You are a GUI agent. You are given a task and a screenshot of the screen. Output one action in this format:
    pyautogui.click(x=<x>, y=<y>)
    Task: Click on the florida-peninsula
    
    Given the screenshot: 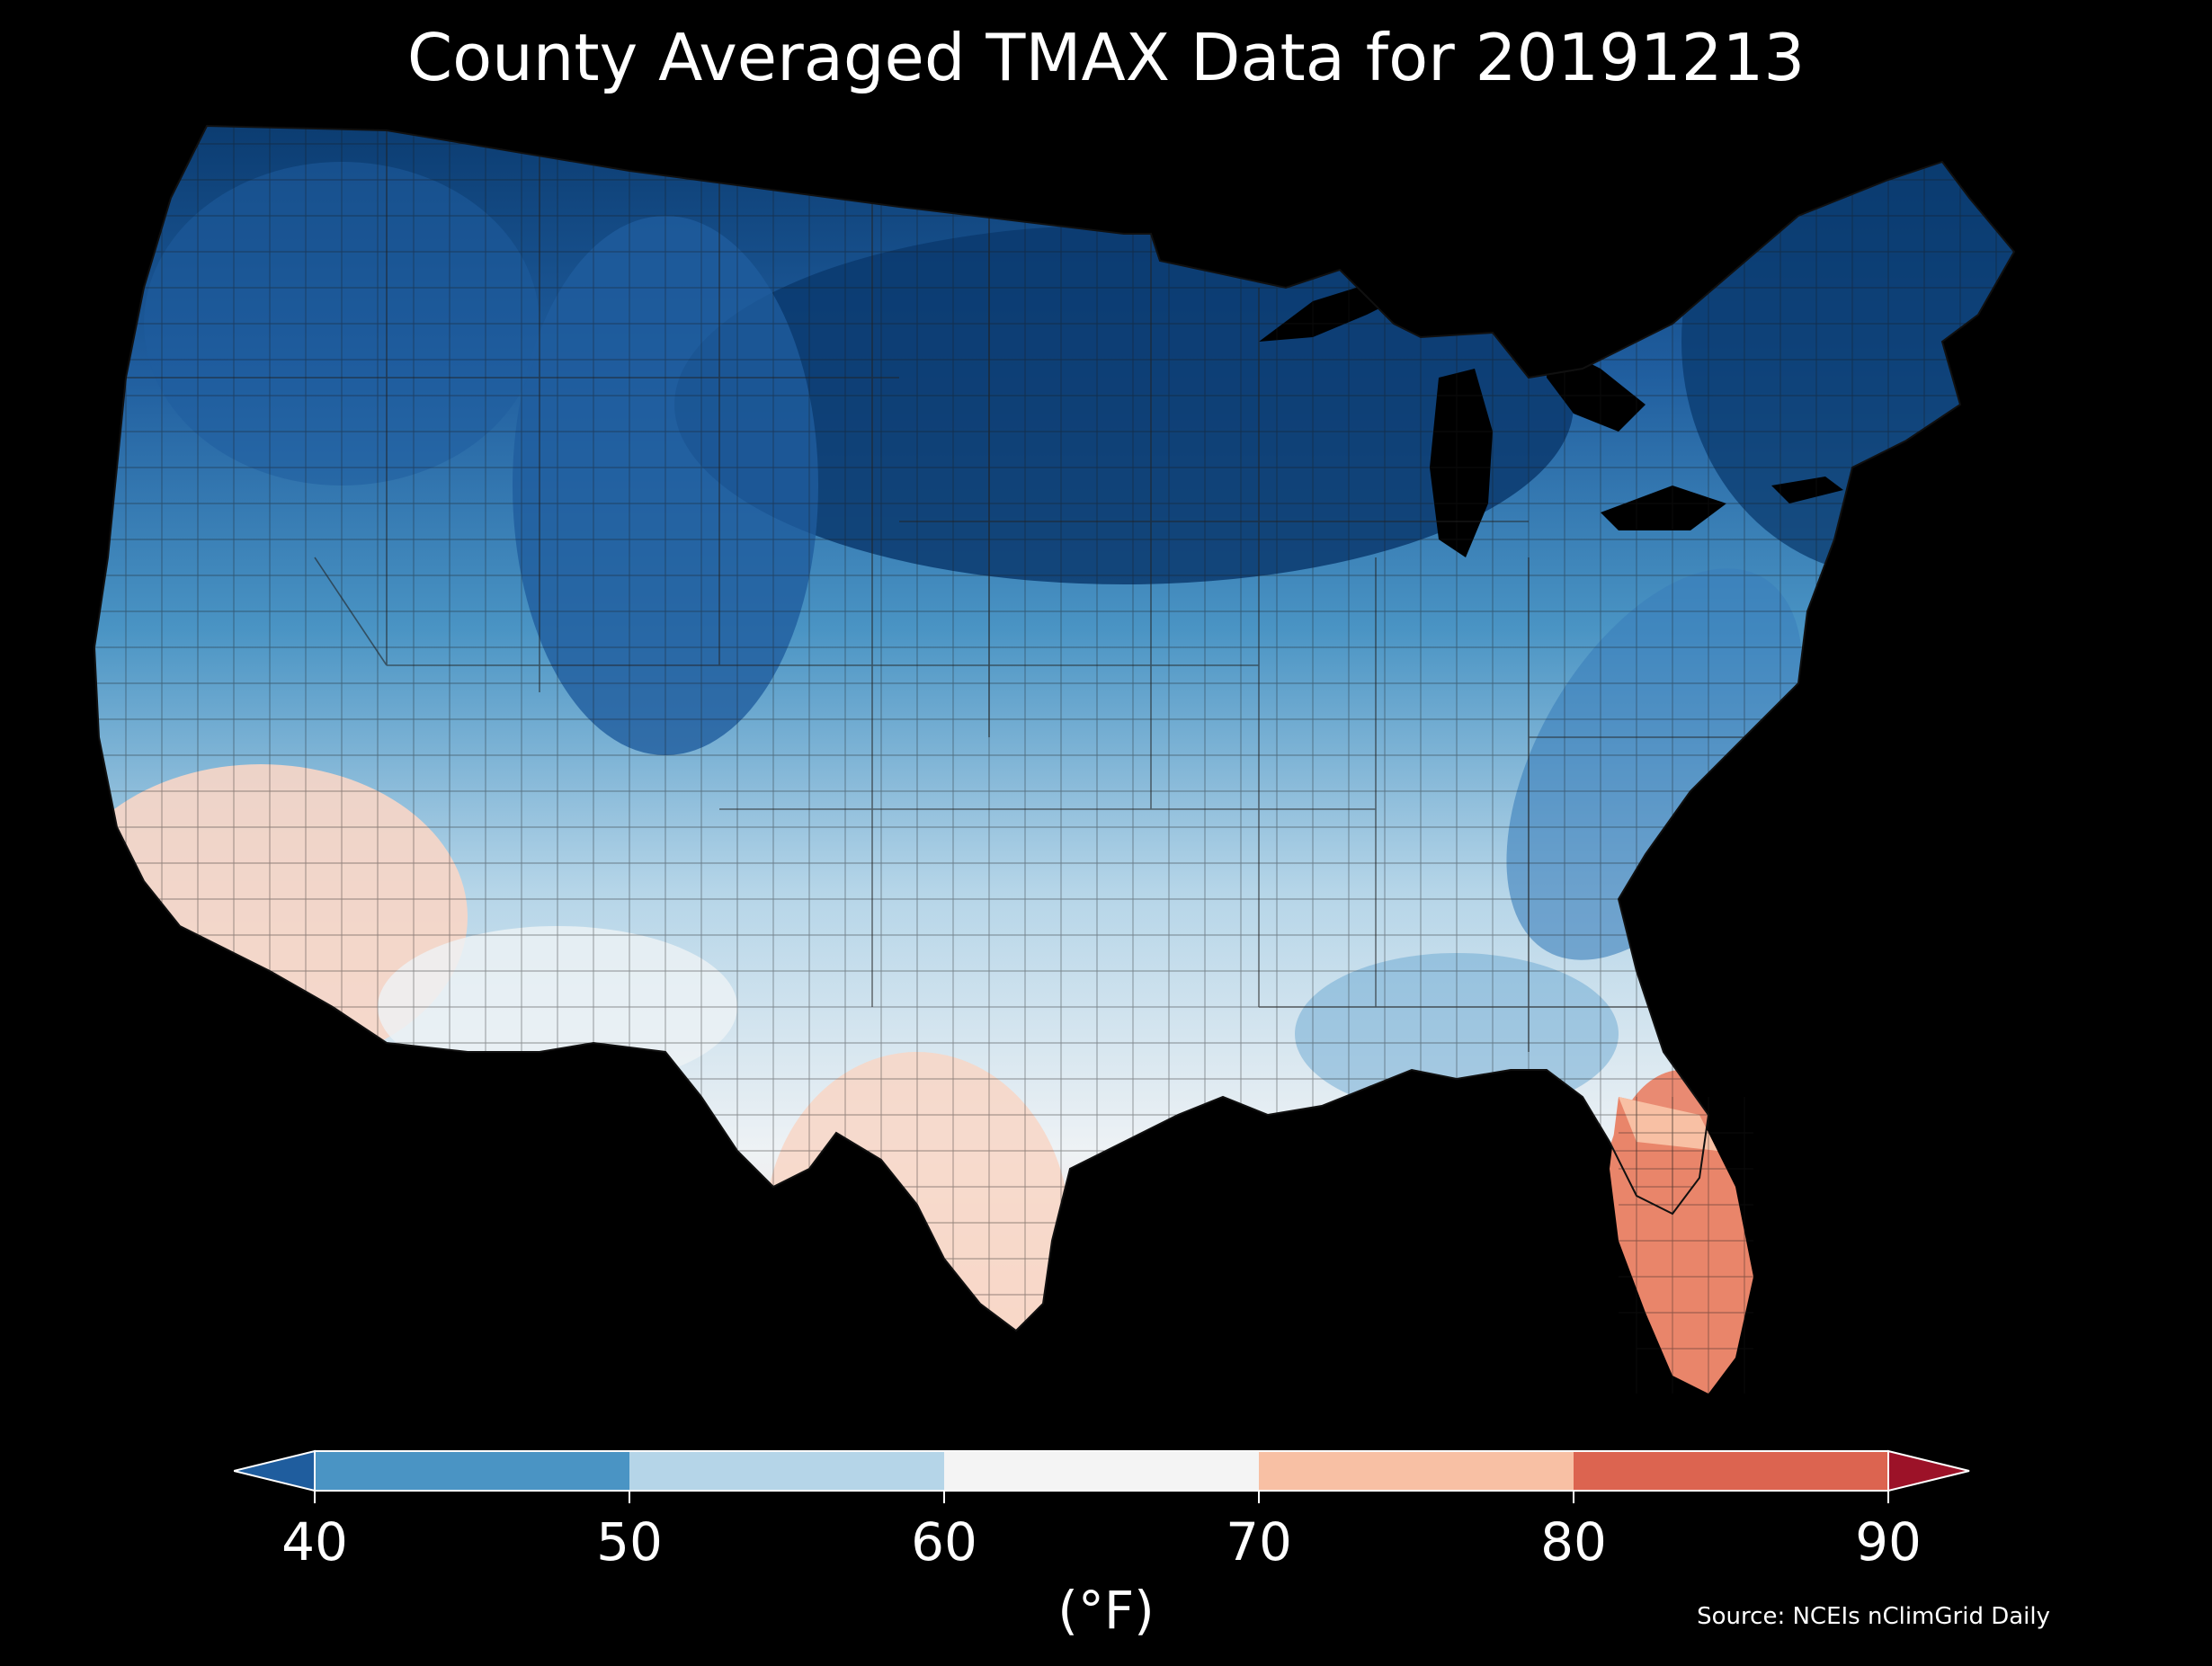 What is the action you would take?
    pyautogui.click(x=1681, y=1246)
    